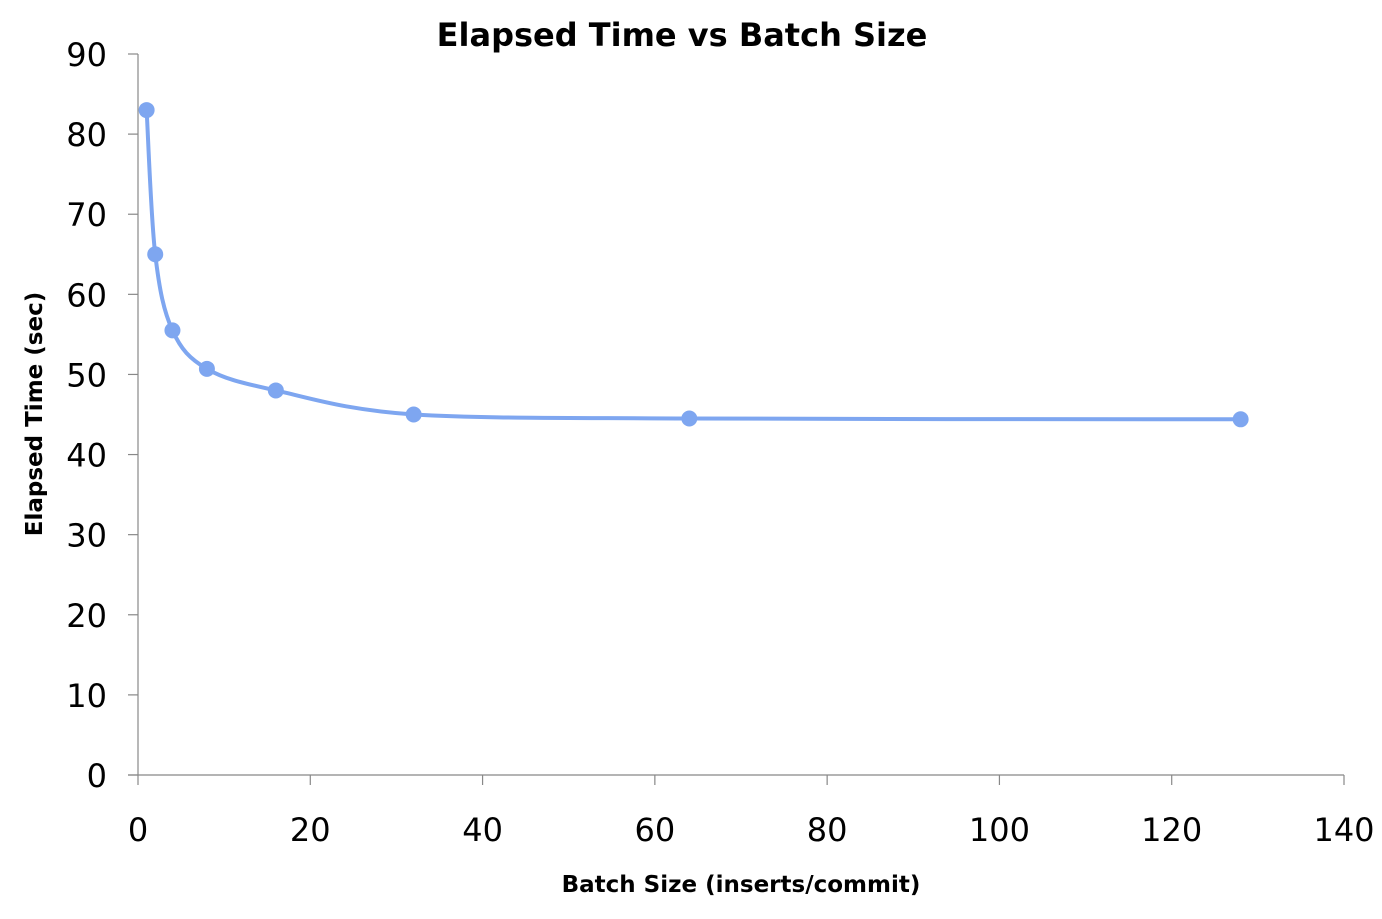  What do you see at coordinates (1171, 830) in the screenshot?
I see `x-tick-label: 120` at bounding box center [1171, 830].